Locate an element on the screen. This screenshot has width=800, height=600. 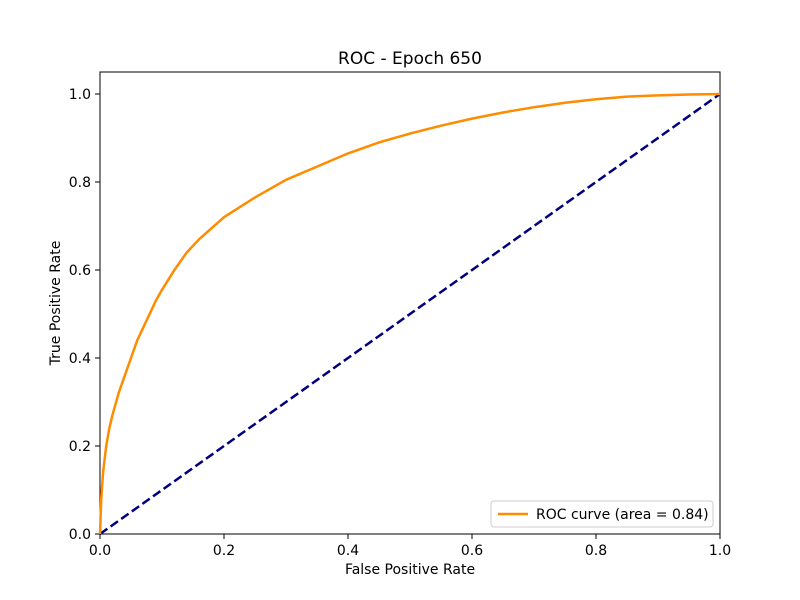
y-axis-label: True Positive Rate is located at coordinates (56, 304).